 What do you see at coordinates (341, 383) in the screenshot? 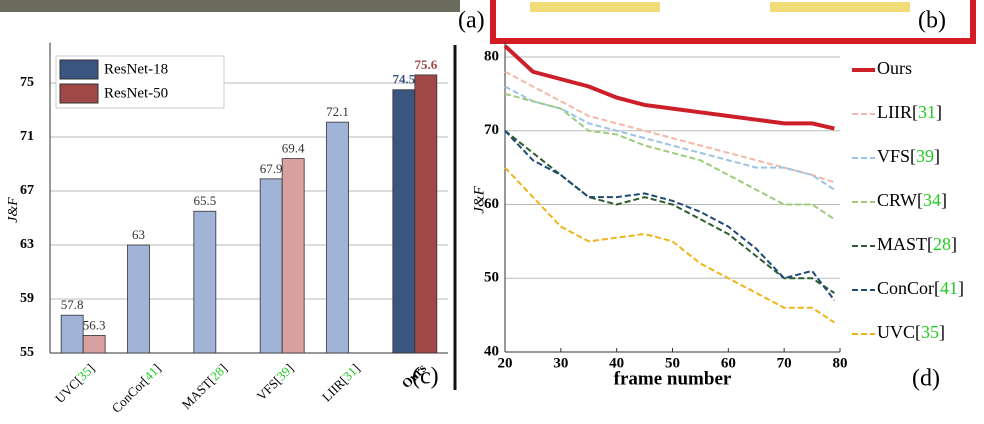
I see `x-tick-label: LIIR[31]` at bounding box center [341, 383].